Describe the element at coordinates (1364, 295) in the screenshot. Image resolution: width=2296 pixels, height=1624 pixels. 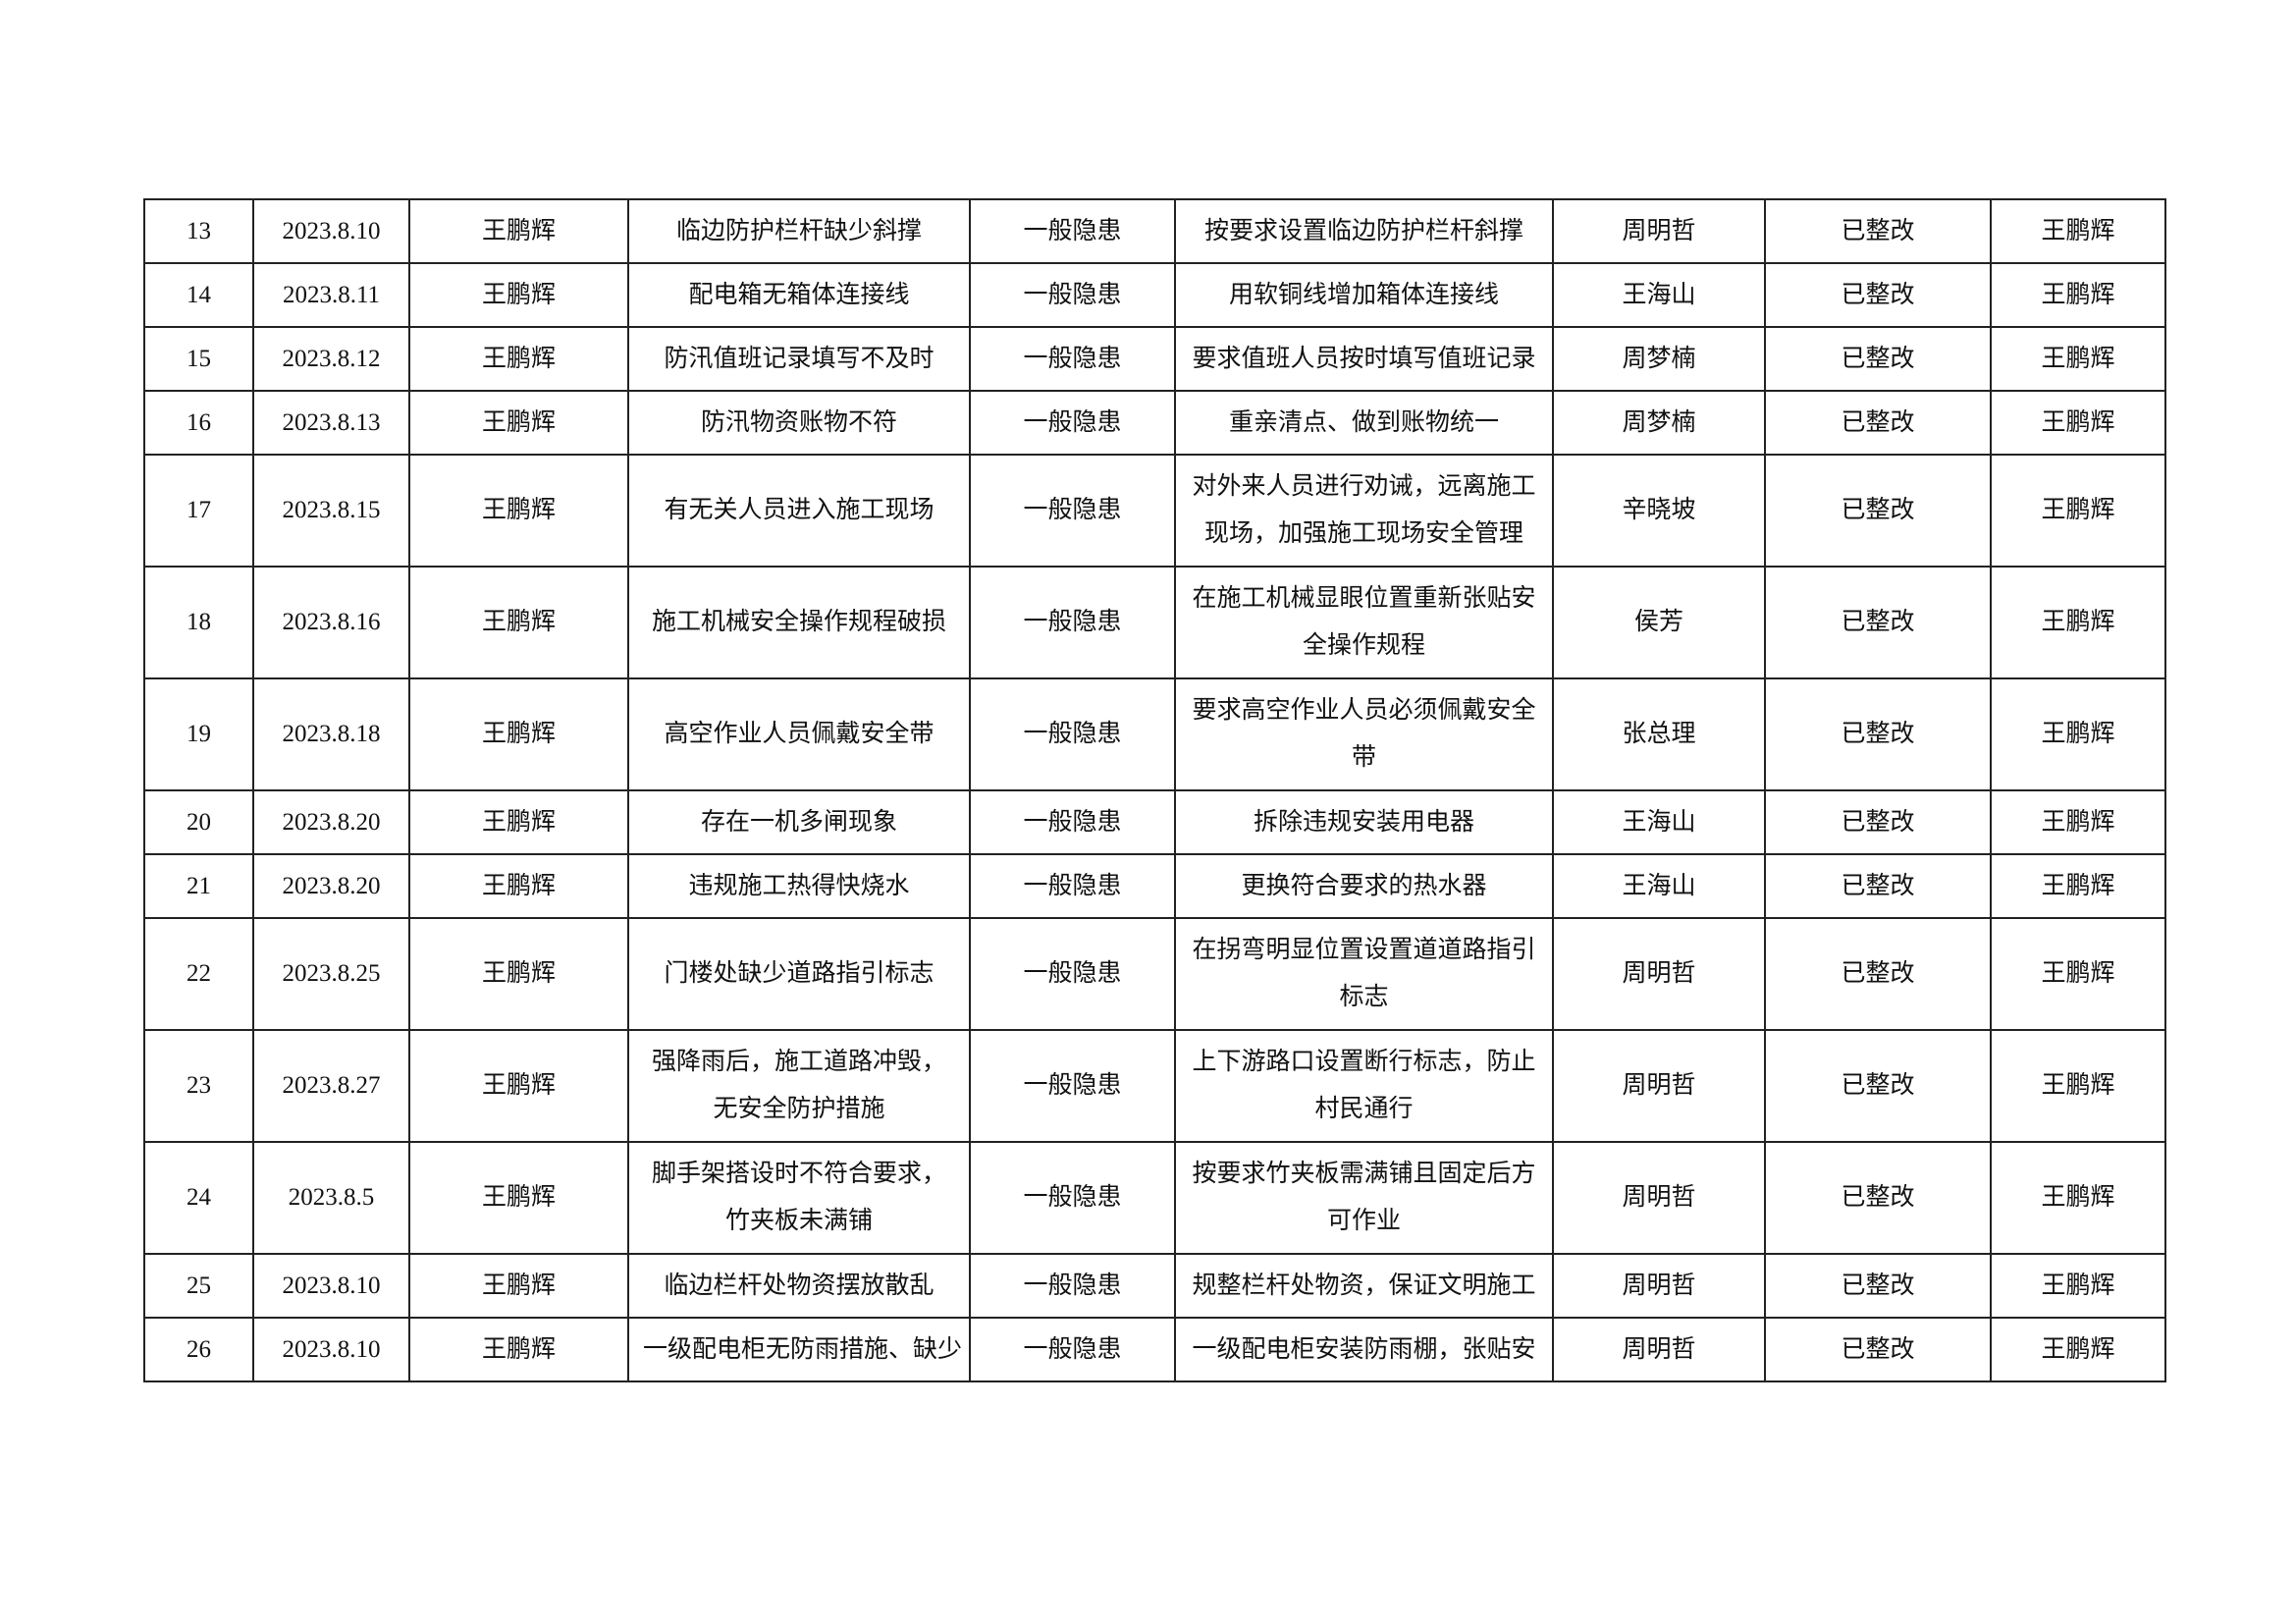
I see `rectification-measure-cell: 用软铜线增加箱体连接线` at that location.